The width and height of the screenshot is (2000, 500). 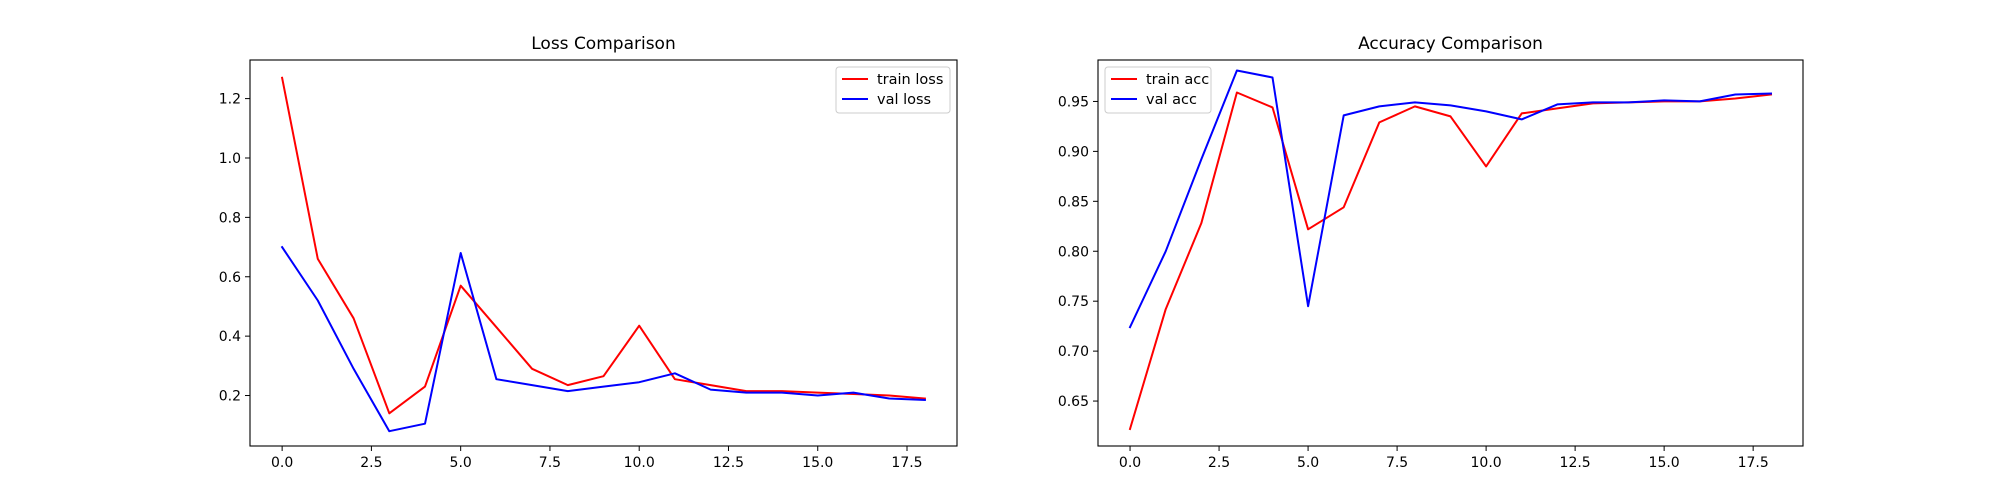 I want to click on loss-y-tick-label: 1.0, so click(x=230, y=159).